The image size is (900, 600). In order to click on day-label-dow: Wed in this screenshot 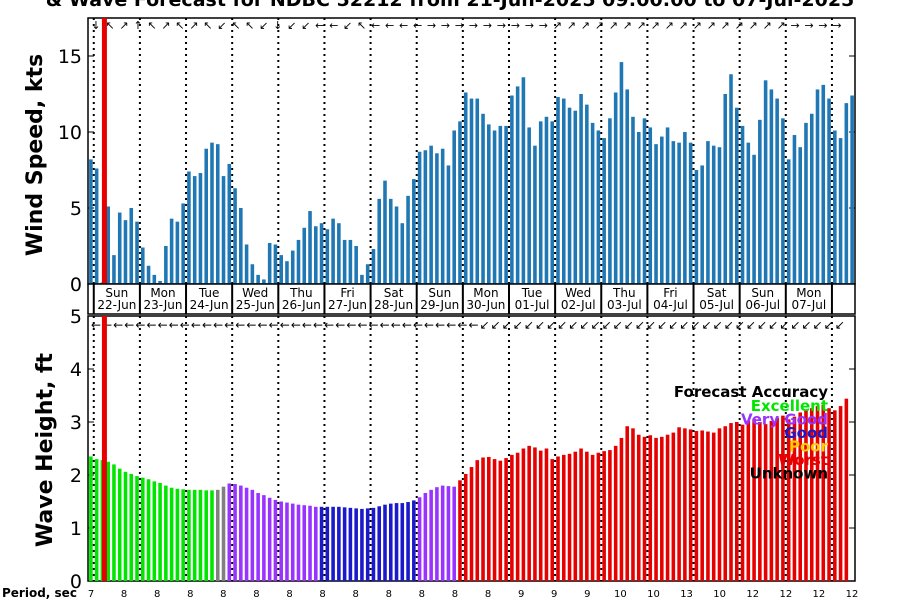, I will do `click(578, 293)`.